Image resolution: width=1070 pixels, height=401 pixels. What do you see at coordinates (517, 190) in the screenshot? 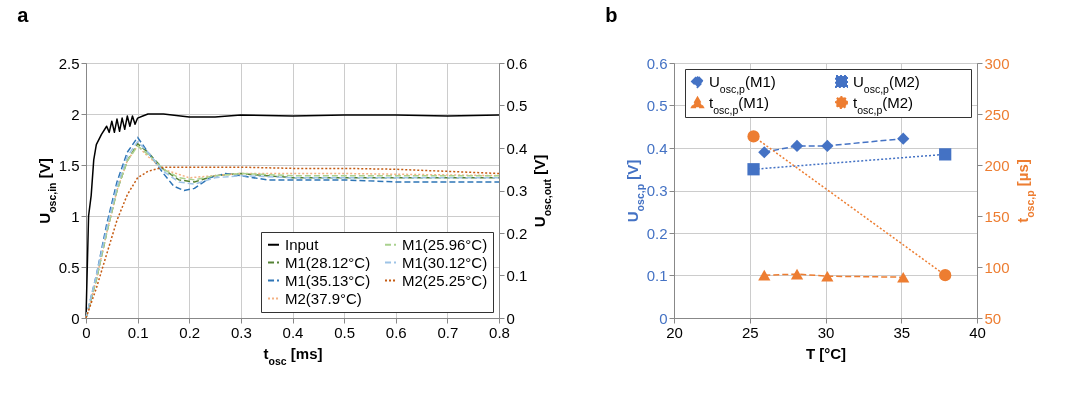
I see `y2-tick-label: 0.3` at bounding box center [517, 190].